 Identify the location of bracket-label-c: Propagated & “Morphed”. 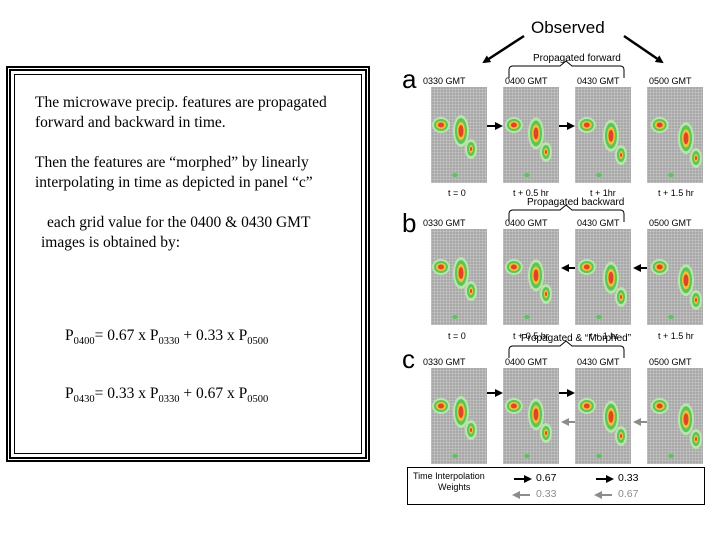
(576, 338).